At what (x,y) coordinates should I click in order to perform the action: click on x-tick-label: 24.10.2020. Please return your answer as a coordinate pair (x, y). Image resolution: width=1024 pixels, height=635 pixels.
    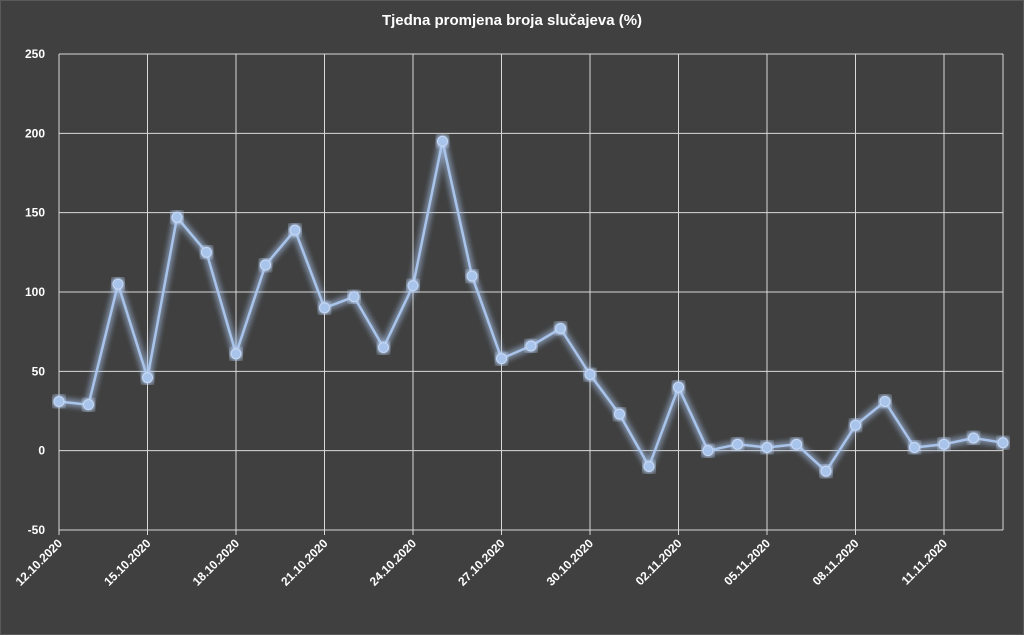
    Looking at the image, I should click on (393, 562).